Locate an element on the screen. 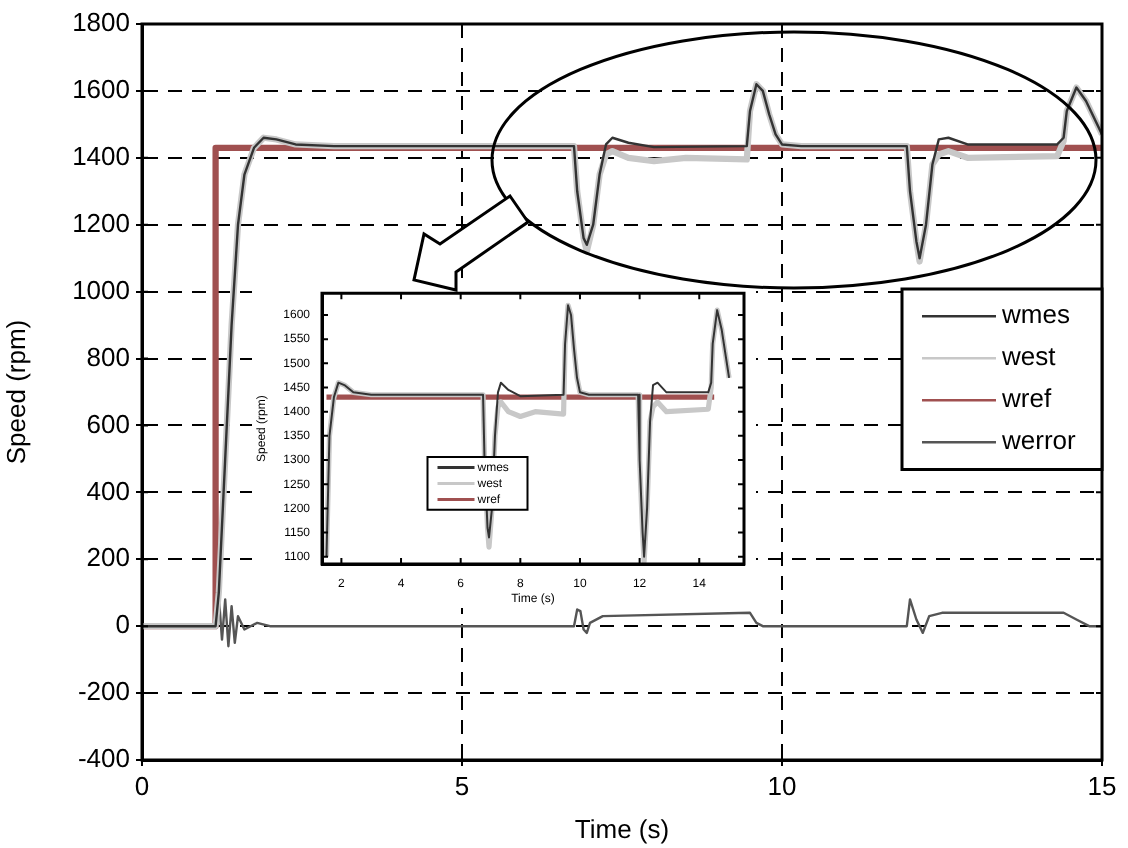 The image size is (1128, 848). y-tick-label: 800 is located at coordinates (108, 356).